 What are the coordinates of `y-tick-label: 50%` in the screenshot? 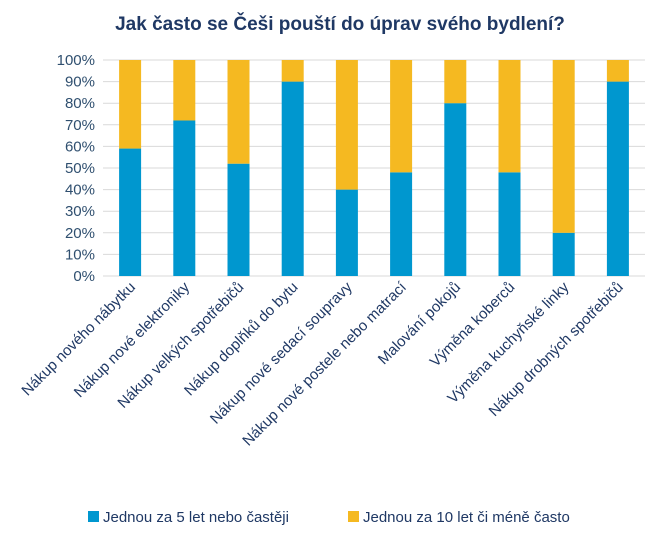 It's located at (80, 168).